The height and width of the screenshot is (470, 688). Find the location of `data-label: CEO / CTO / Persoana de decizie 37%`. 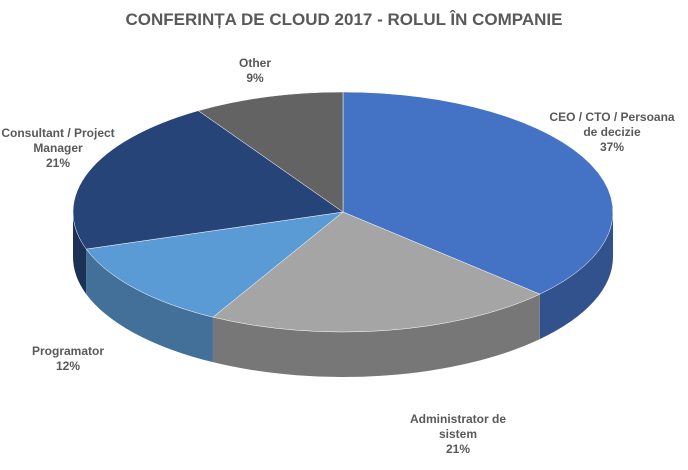

data-label: CEO / CTO / Persoana de decizie 37% is located at coordinates (612, 132).